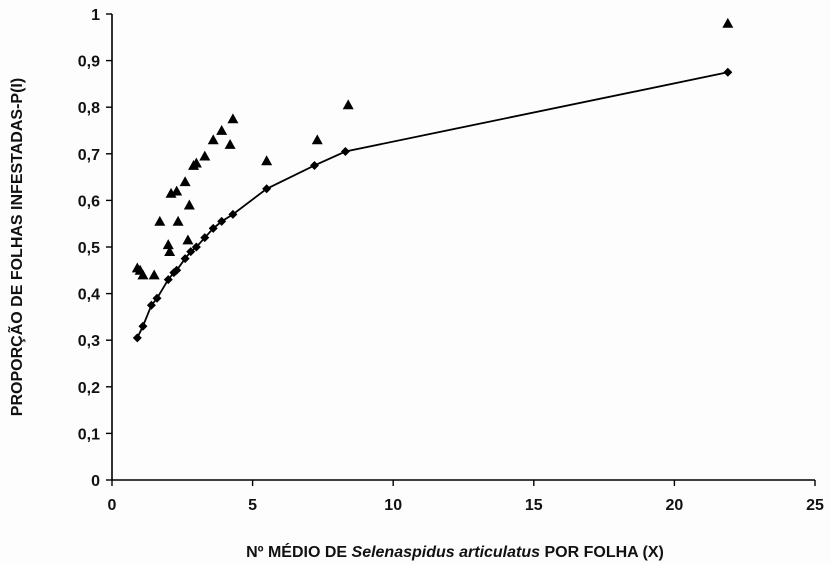 This screenshot has width=831, height=570. Describe the element at coordinates (89, 108) in the screenshot. I see `y-tick-label: 0,8` at that location.